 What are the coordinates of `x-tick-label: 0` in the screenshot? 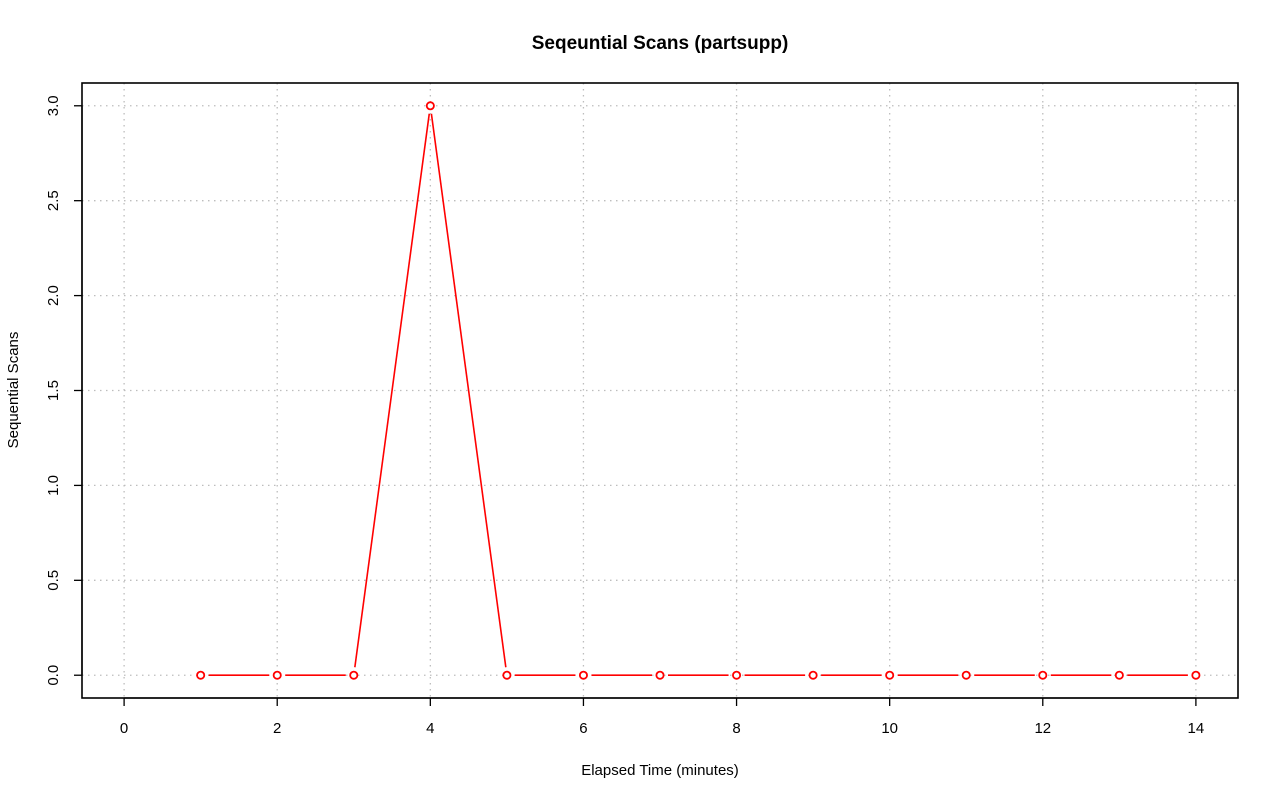 It's located at (124, 728).